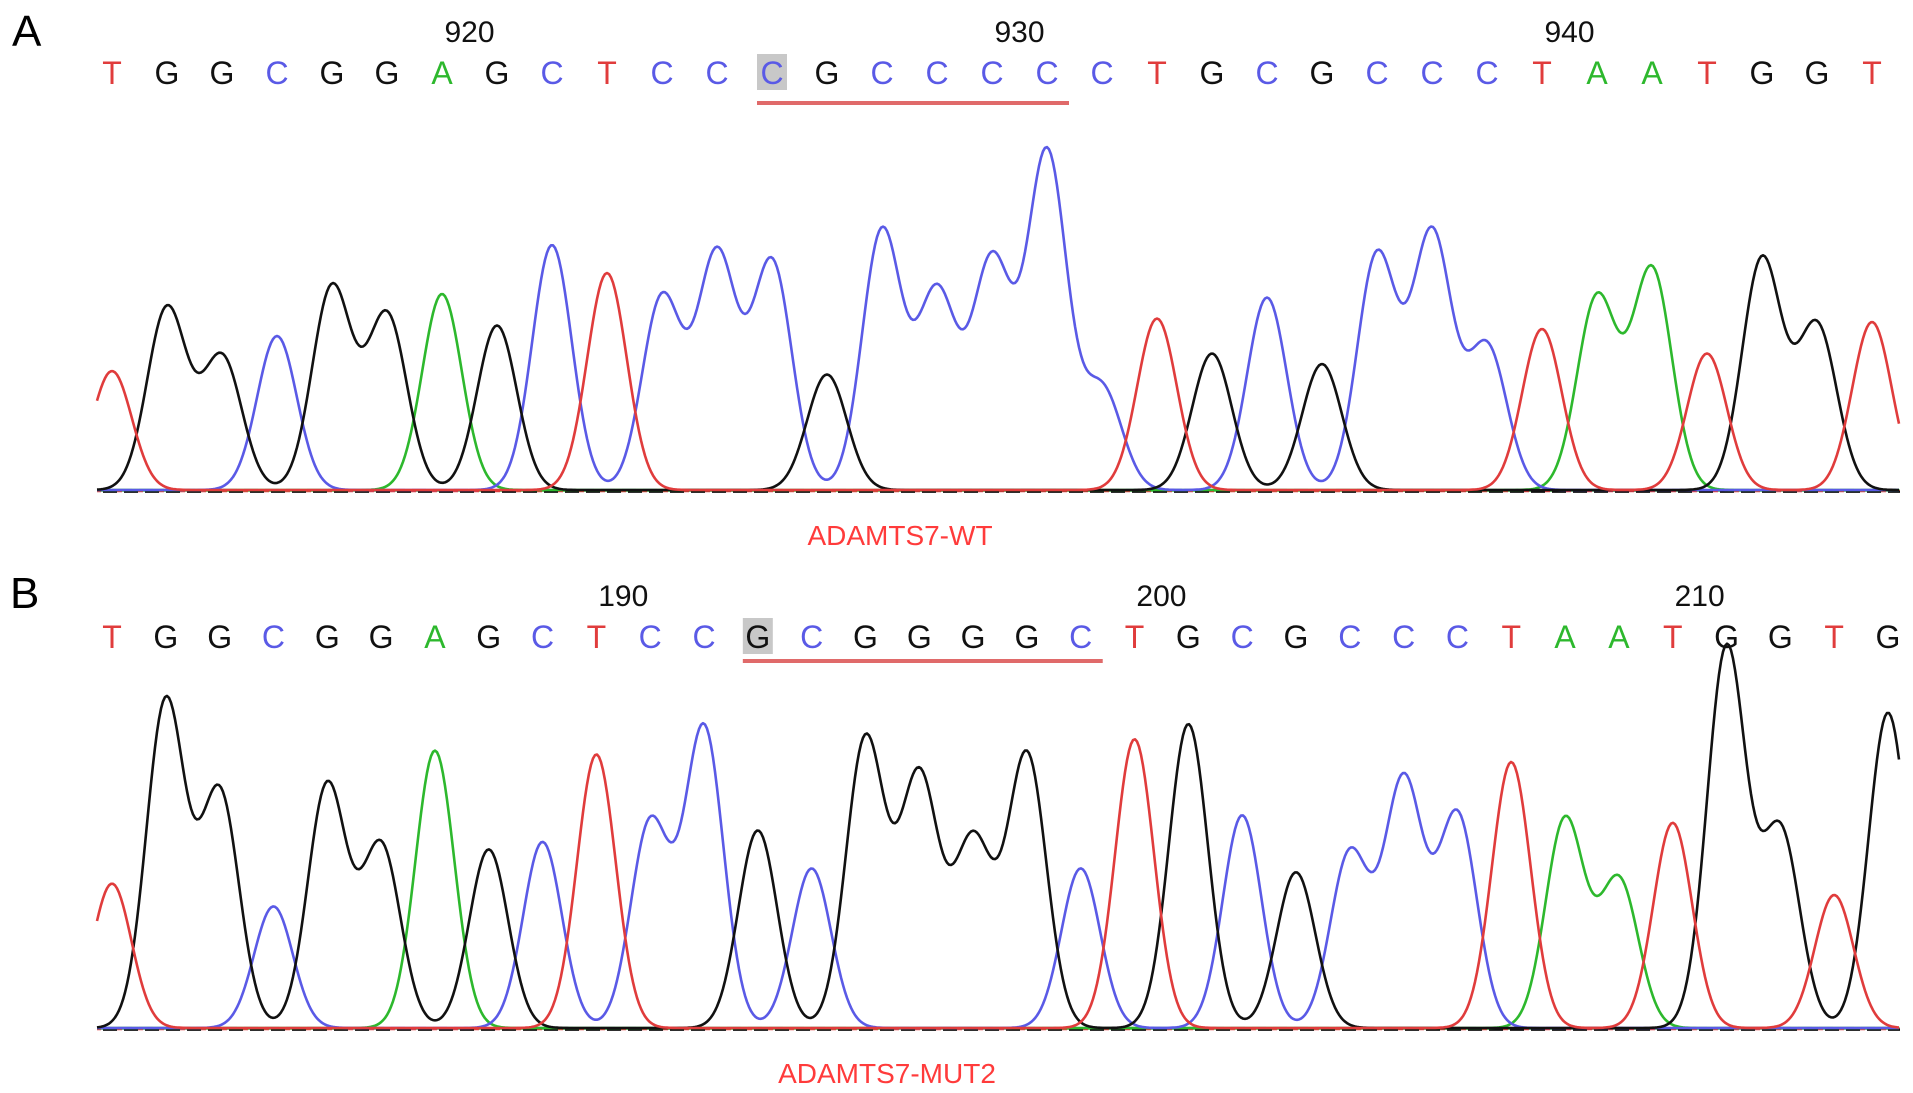 The height and width of the screenshot is (1093, 1913). Describe the element at coordinates (623, 596) in the screenshot. I see `position-label: 190` at that location.